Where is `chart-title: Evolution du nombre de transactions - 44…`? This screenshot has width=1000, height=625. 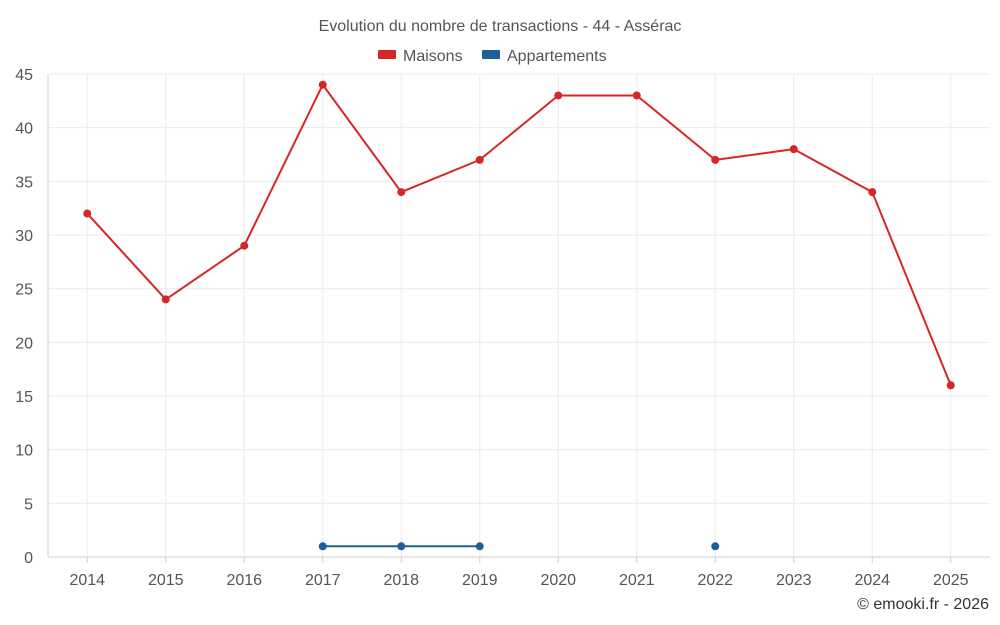
chart-title: Evolution du nombre de transactions - 44… is located at coordinates (500, 26).